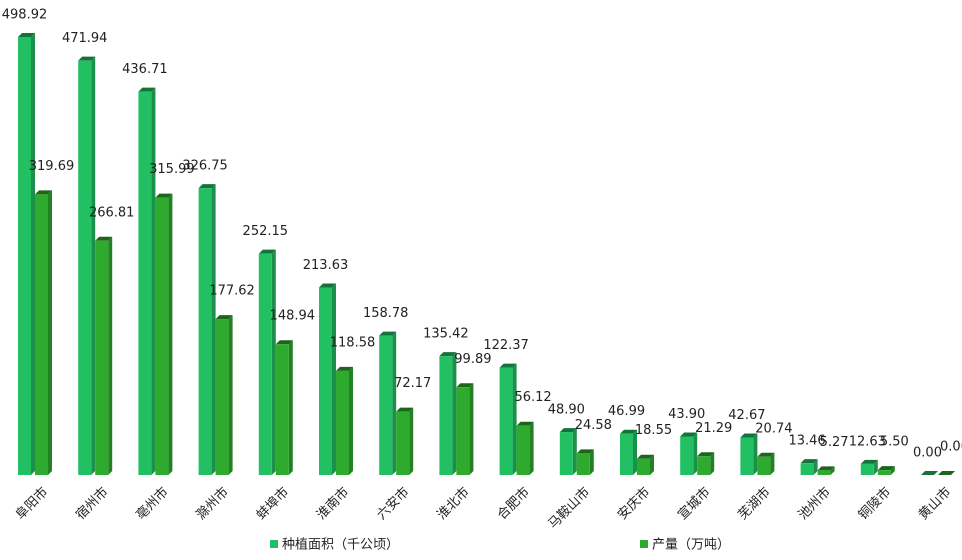  I want to click on value-label: 252.15, so click(266, 231).